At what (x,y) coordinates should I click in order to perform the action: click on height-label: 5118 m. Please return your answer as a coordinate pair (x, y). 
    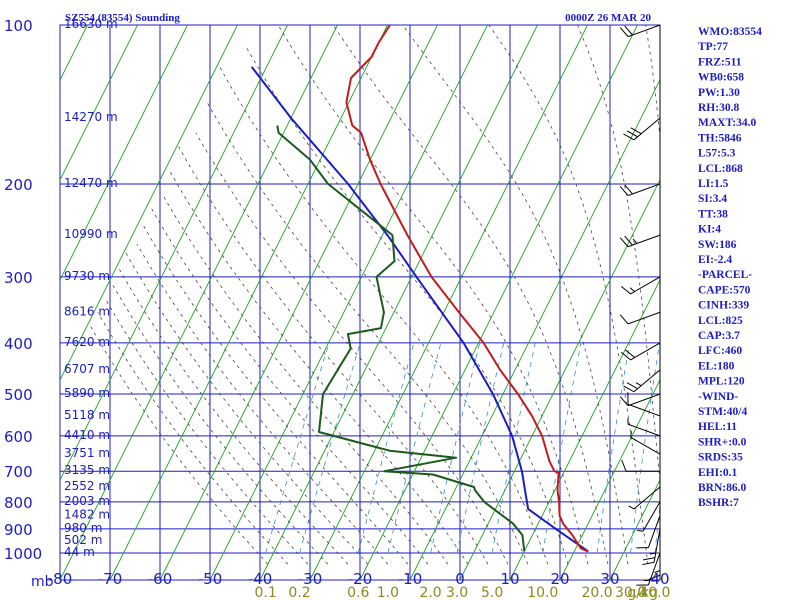
    Looking at the image, I should click on (87, 415).